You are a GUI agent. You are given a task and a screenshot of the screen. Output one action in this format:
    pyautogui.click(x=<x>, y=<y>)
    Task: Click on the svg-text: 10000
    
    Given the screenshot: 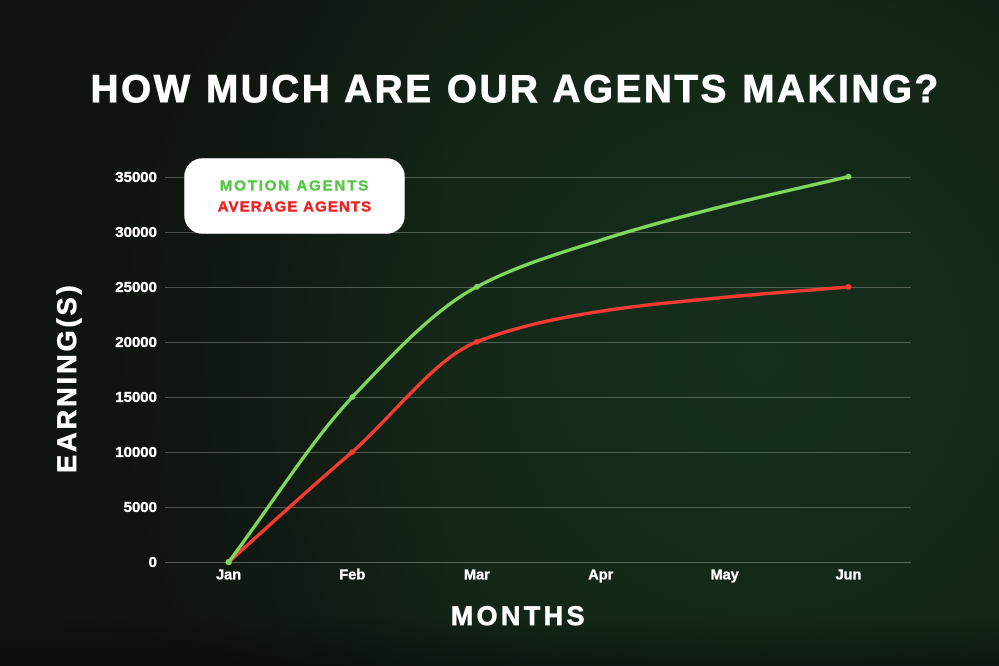 What is the action you would take?
    pyautogui.click(x=136, y=452)
    